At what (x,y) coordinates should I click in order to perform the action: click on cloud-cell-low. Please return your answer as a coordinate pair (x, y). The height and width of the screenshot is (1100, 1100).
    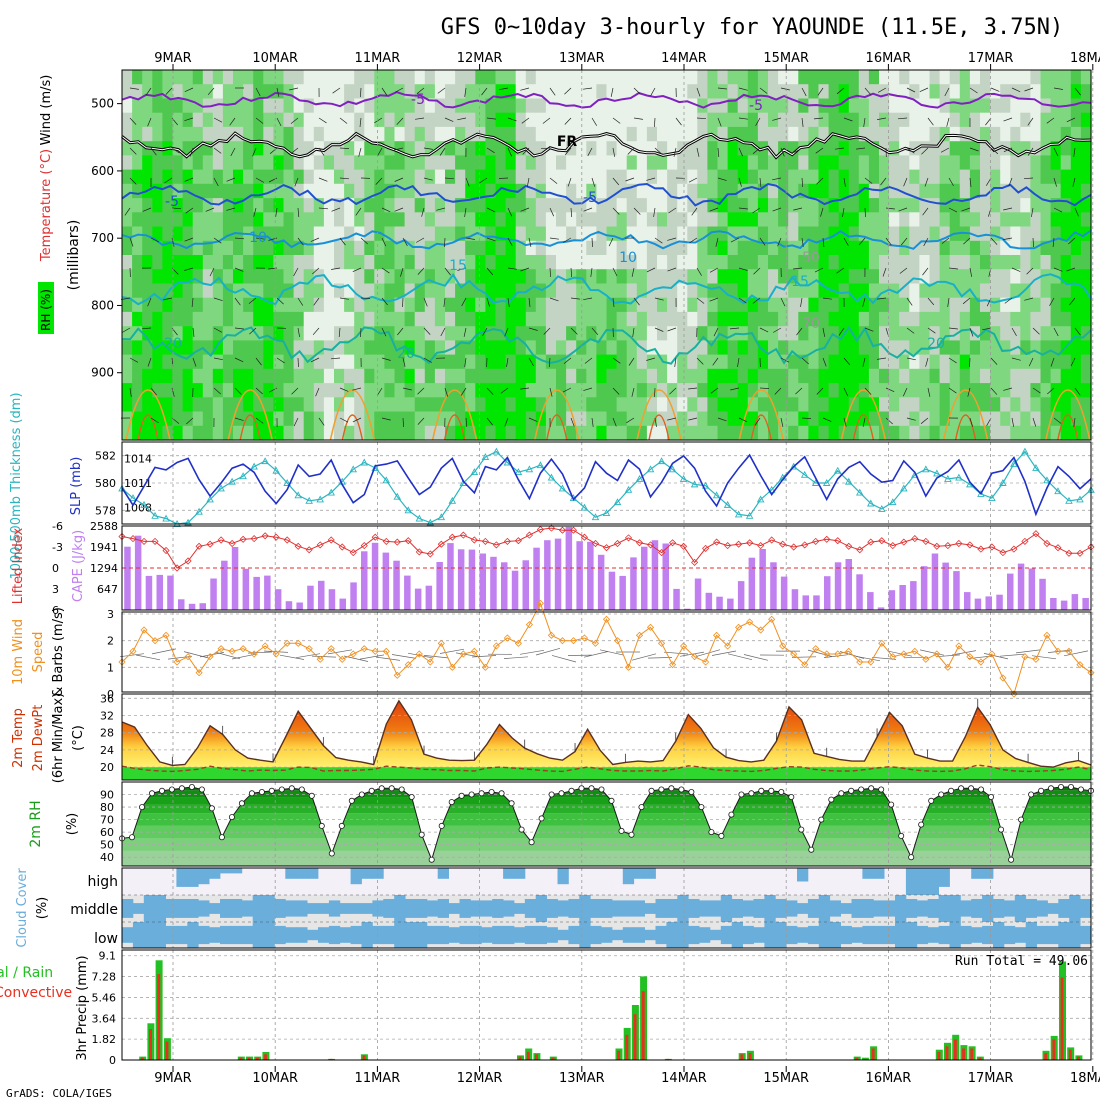
    Looking at the image, I should click on (1042, 935).